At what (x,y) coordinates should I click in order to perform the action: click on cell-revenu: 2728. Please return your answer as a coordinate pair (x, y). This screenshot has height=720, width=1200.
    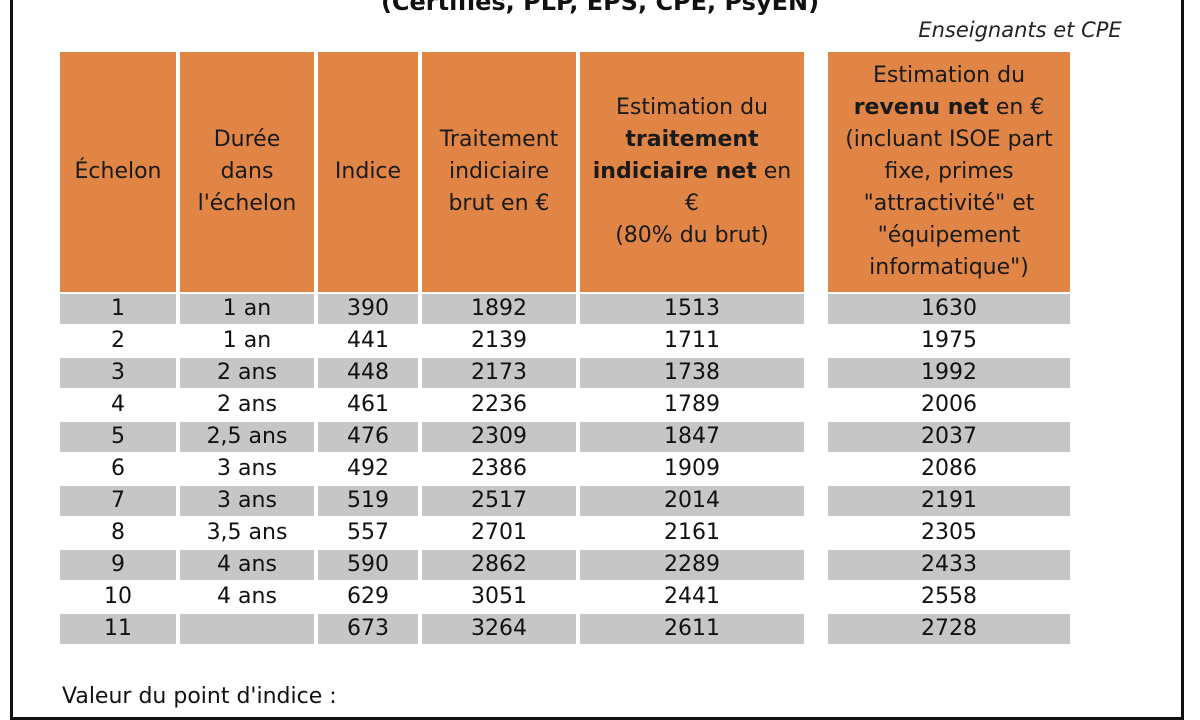
    Looking at the image, I should click on (949, 629).